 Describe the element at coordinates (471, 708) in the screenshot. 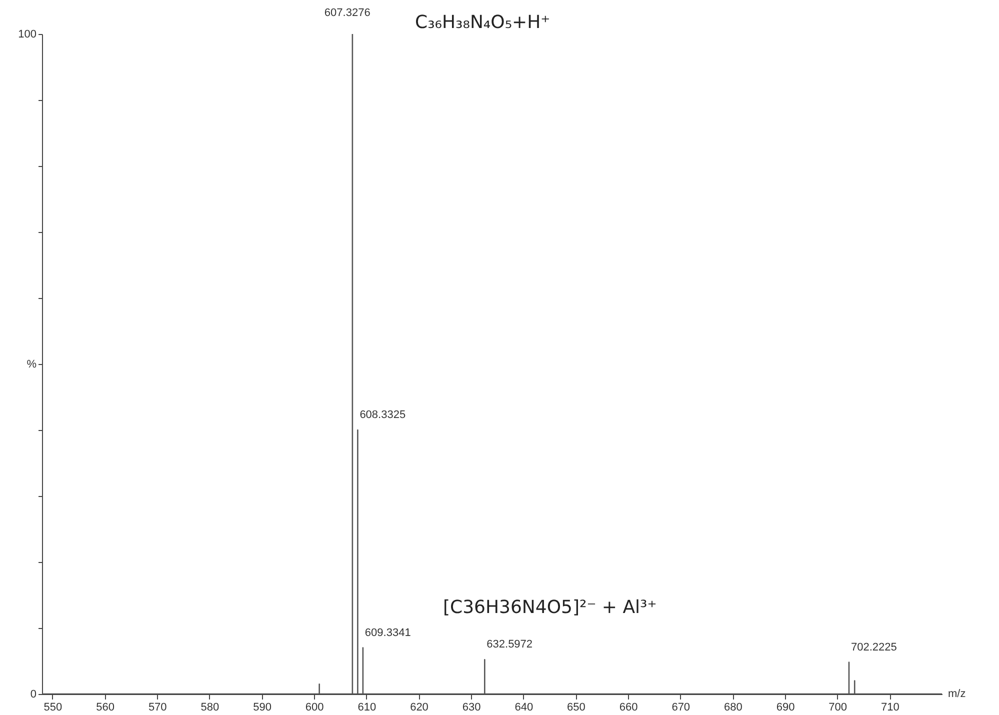

I see `x-tick-label: 630` at that location.